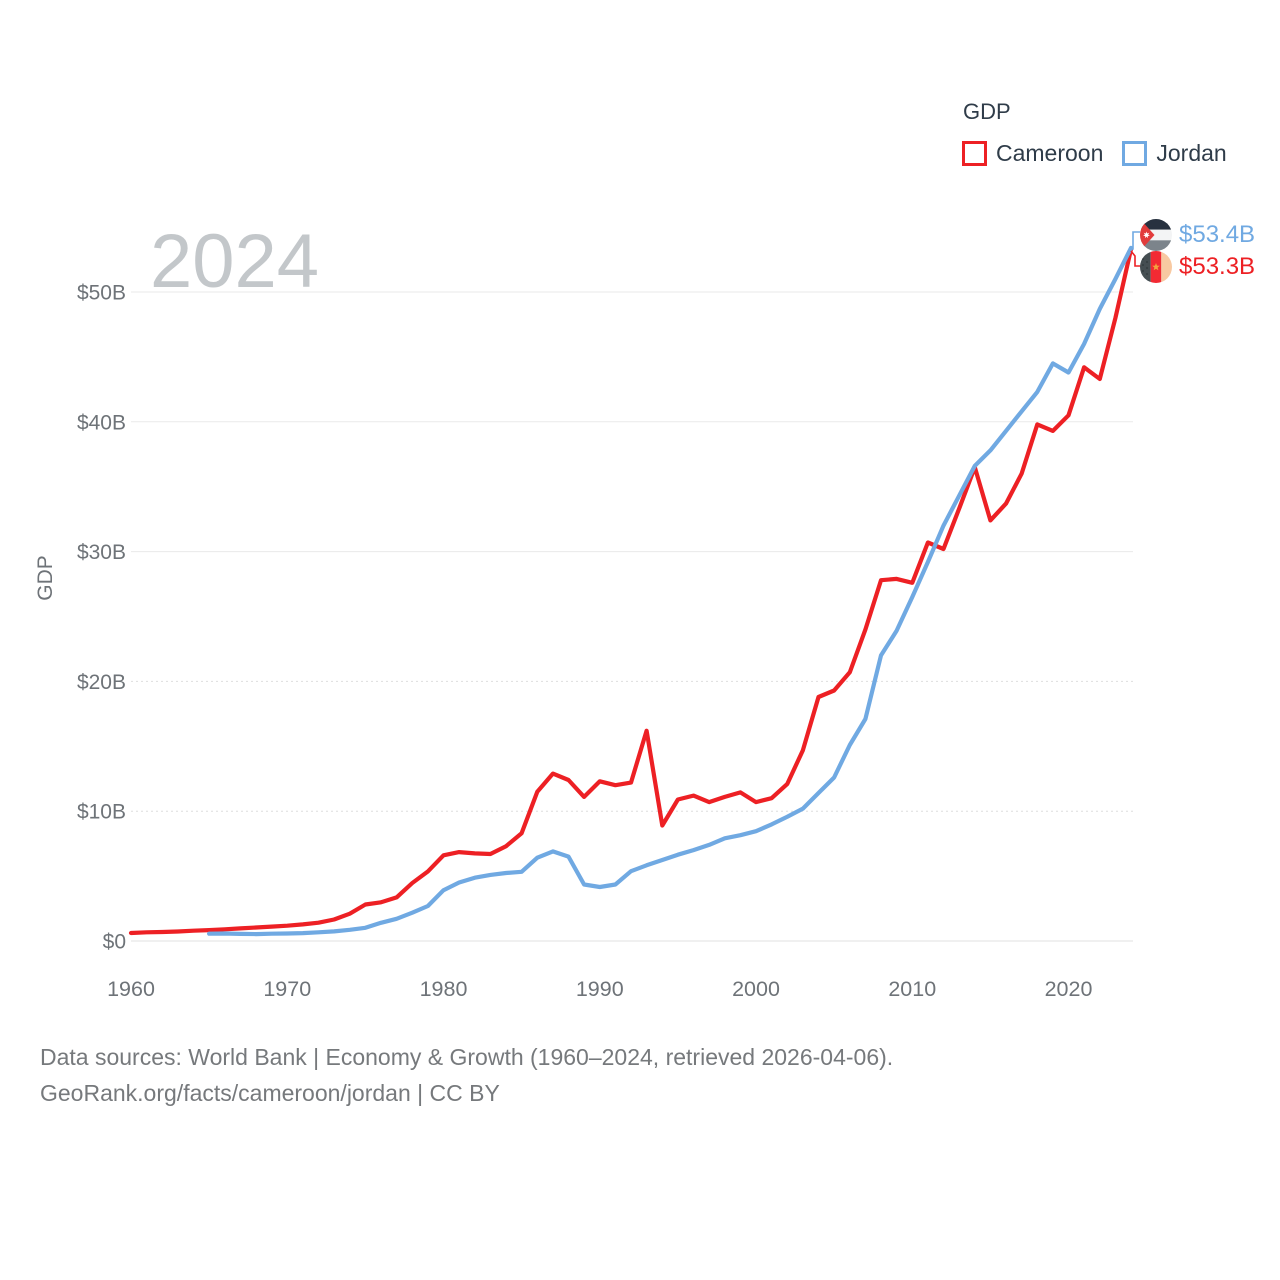  I want to click on y-tick-label: $0, so click(114, 942).